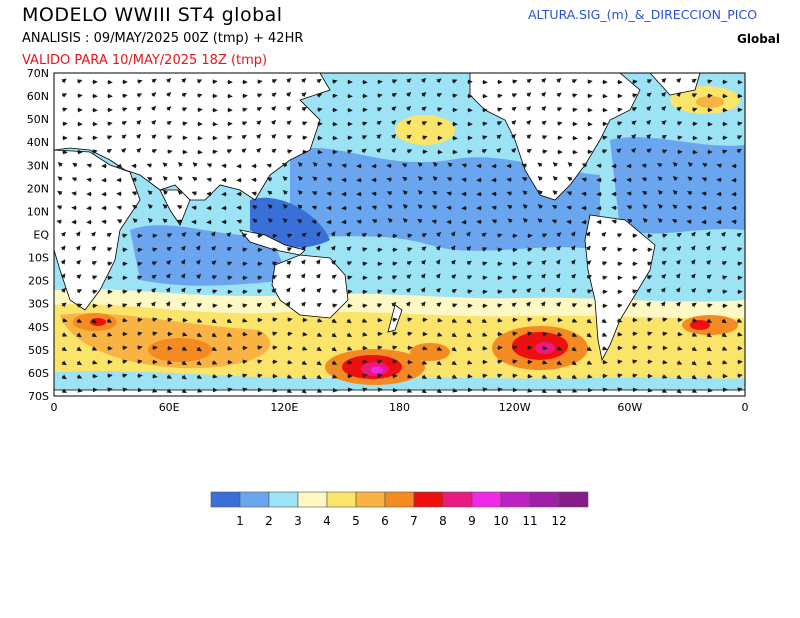 The image size is (800, 618). I want to click on valid-time: VALIDO PARA 10/MAY/2025 18Z (tmp), so click(145, 60).